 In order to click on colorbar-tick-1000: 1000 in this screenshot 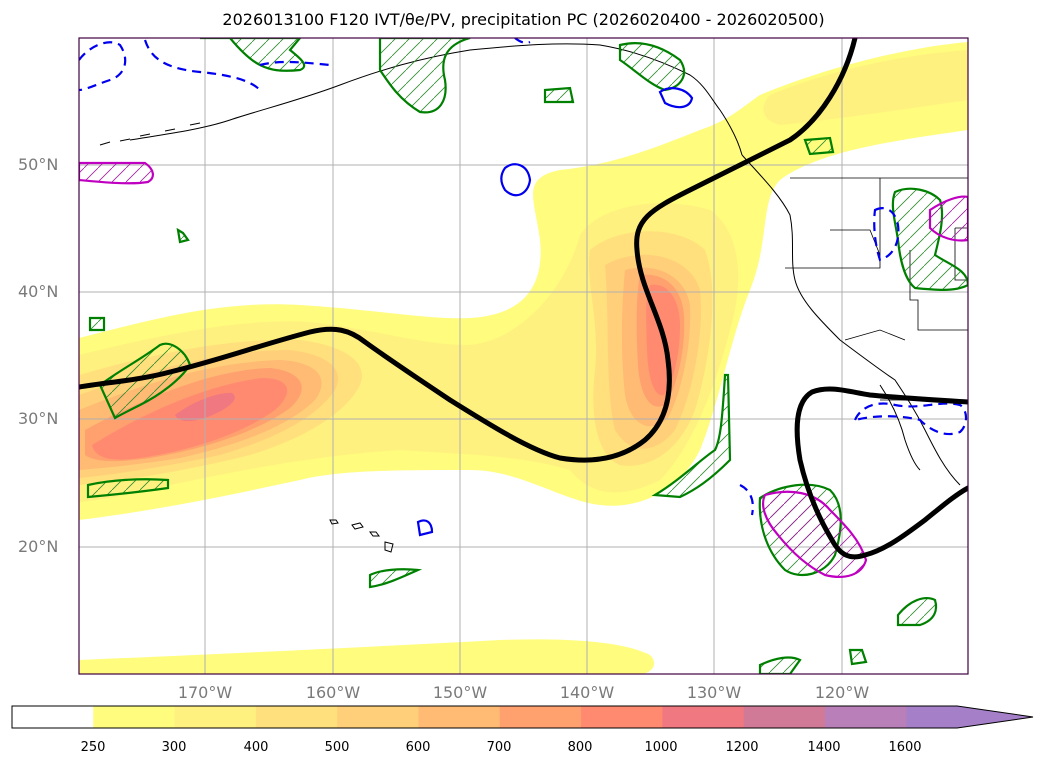, I will do `click(661, 747)`.